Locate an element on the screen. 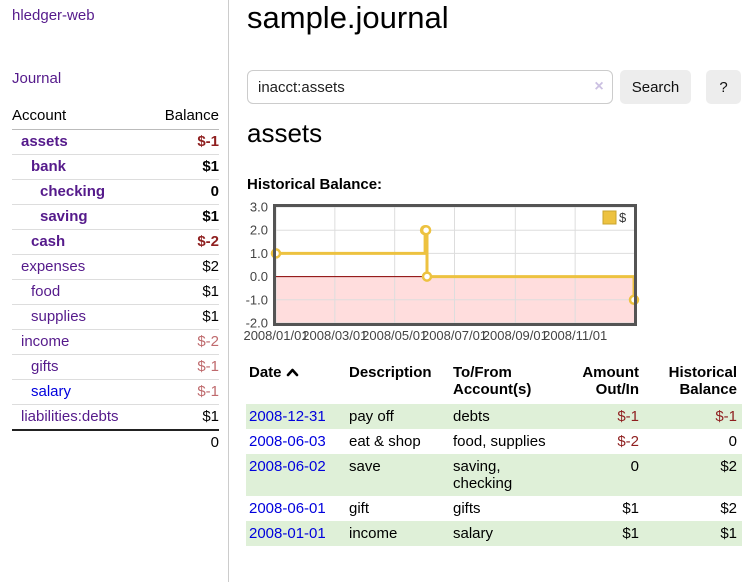  account-name-cell: income is located at coordinates (81, 342).